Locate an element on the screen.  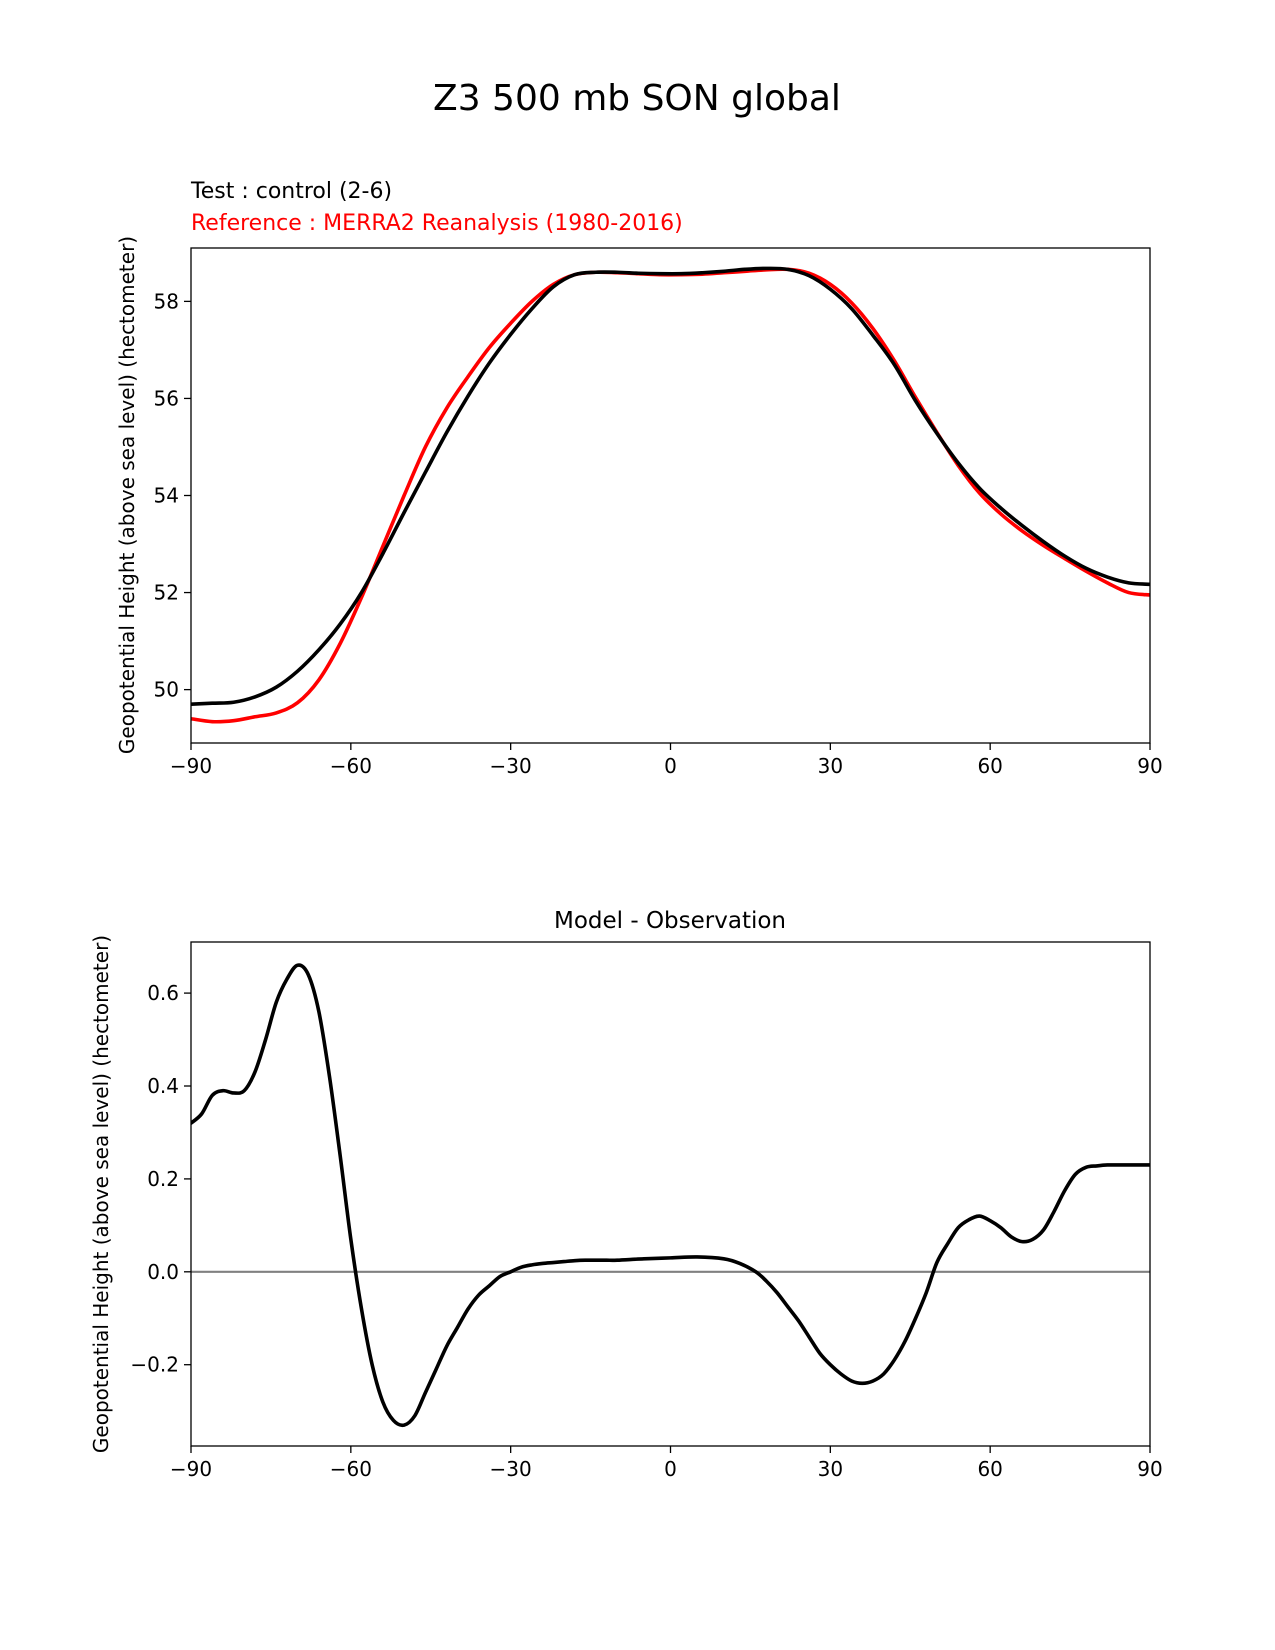
top-ytick-label: 58 is located at coordinates (166, 301).